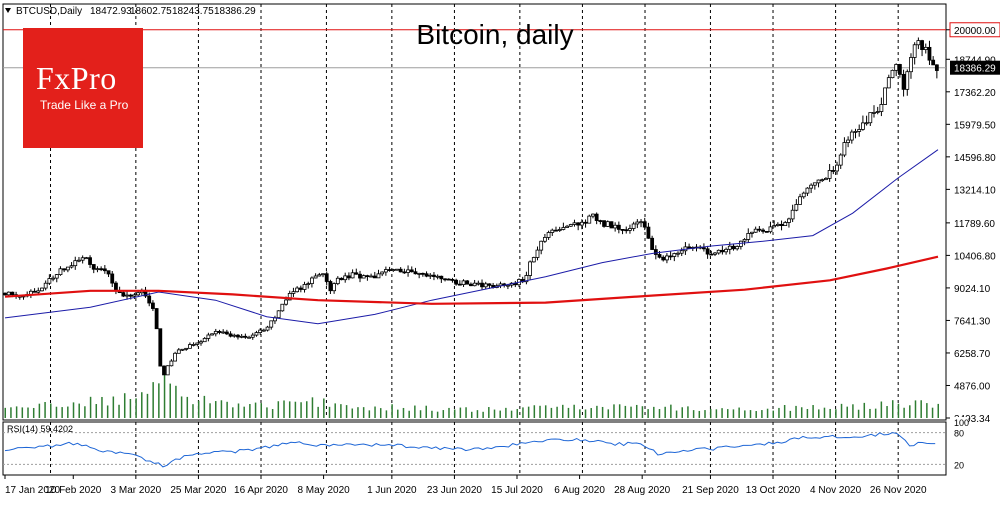  What do you see at coordinates (136, 490) in the screenshot?
I see `x-tick-label: 3 Mar 2020` at bounding box center [136, 490].